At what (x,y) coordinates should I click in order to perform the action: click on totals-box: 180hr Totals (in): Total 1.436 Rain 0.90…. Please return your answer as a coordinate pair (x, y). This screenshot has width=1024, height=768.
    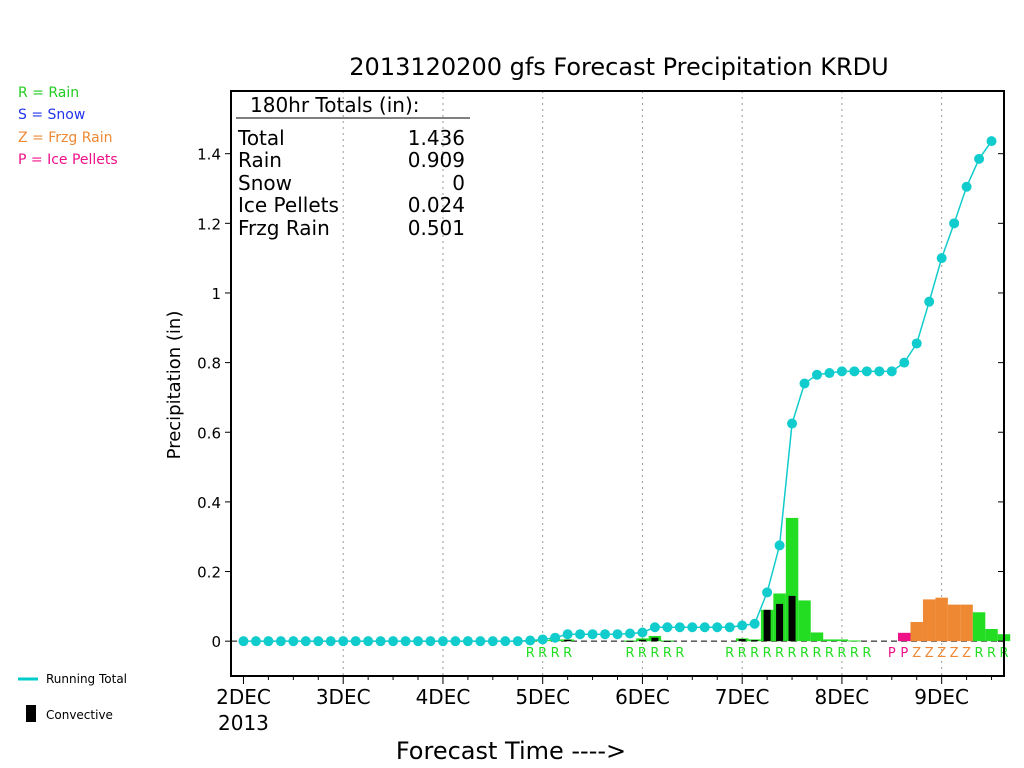
    Looking at the image, I should click on (353, 166).